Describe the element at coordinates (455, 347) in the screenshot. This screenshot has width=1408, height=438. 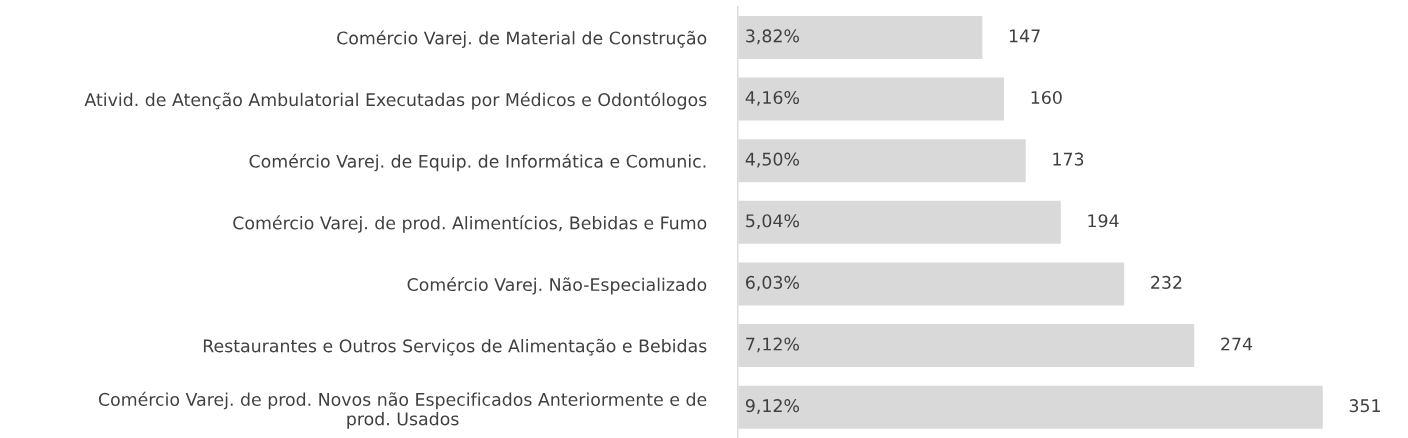
I see `y-tick-label: Restaurantes e Outros Serviços de Alimentação e Bebidas` at that location.